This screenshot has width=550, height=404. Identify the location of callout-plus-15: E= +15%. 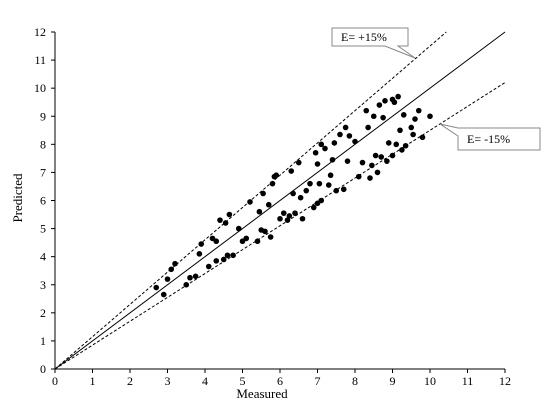
(373, 43).